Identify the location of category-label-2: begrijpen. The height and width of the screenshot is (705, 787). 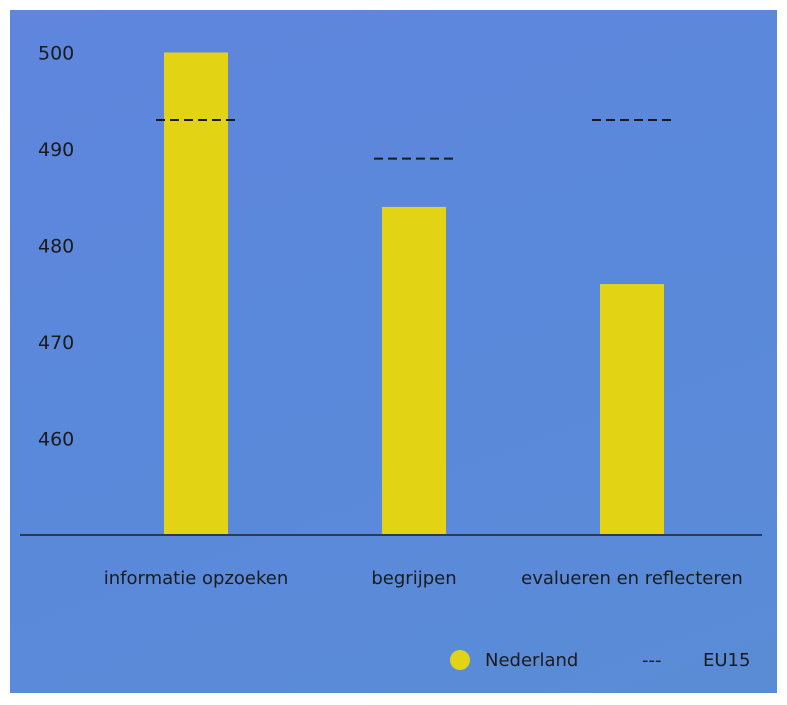
(413, 578).